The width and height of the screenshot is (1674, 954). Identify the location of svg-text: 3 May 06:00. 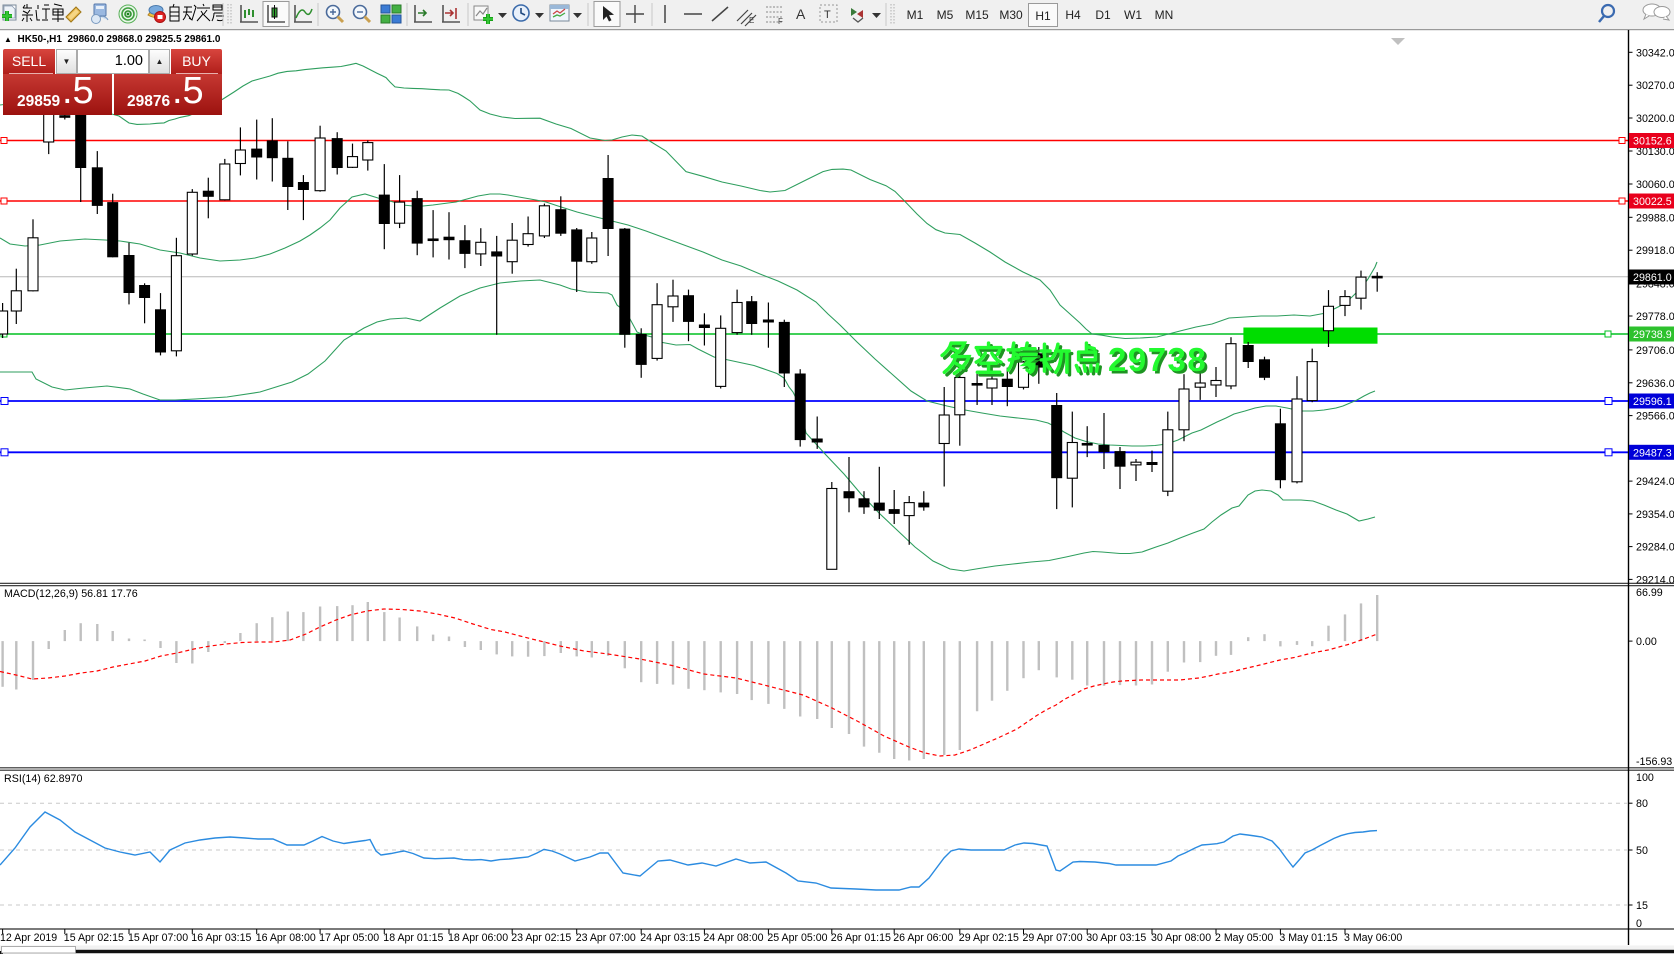
(1373, 938).